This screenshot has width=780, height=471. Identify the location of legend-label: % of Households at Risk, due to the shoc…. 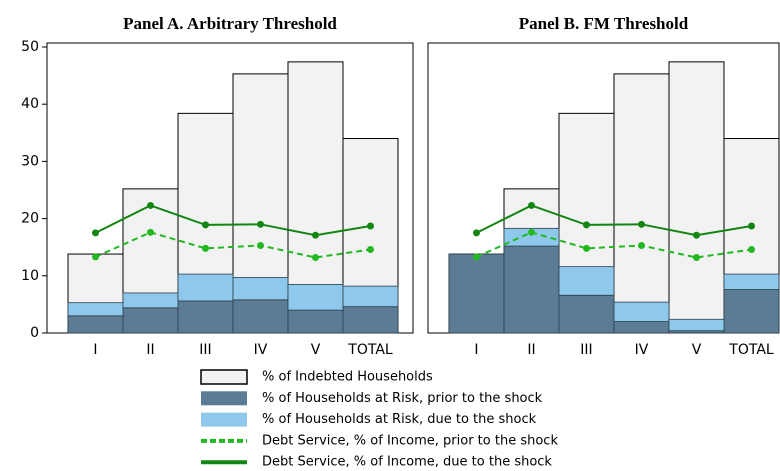
(399, 419).